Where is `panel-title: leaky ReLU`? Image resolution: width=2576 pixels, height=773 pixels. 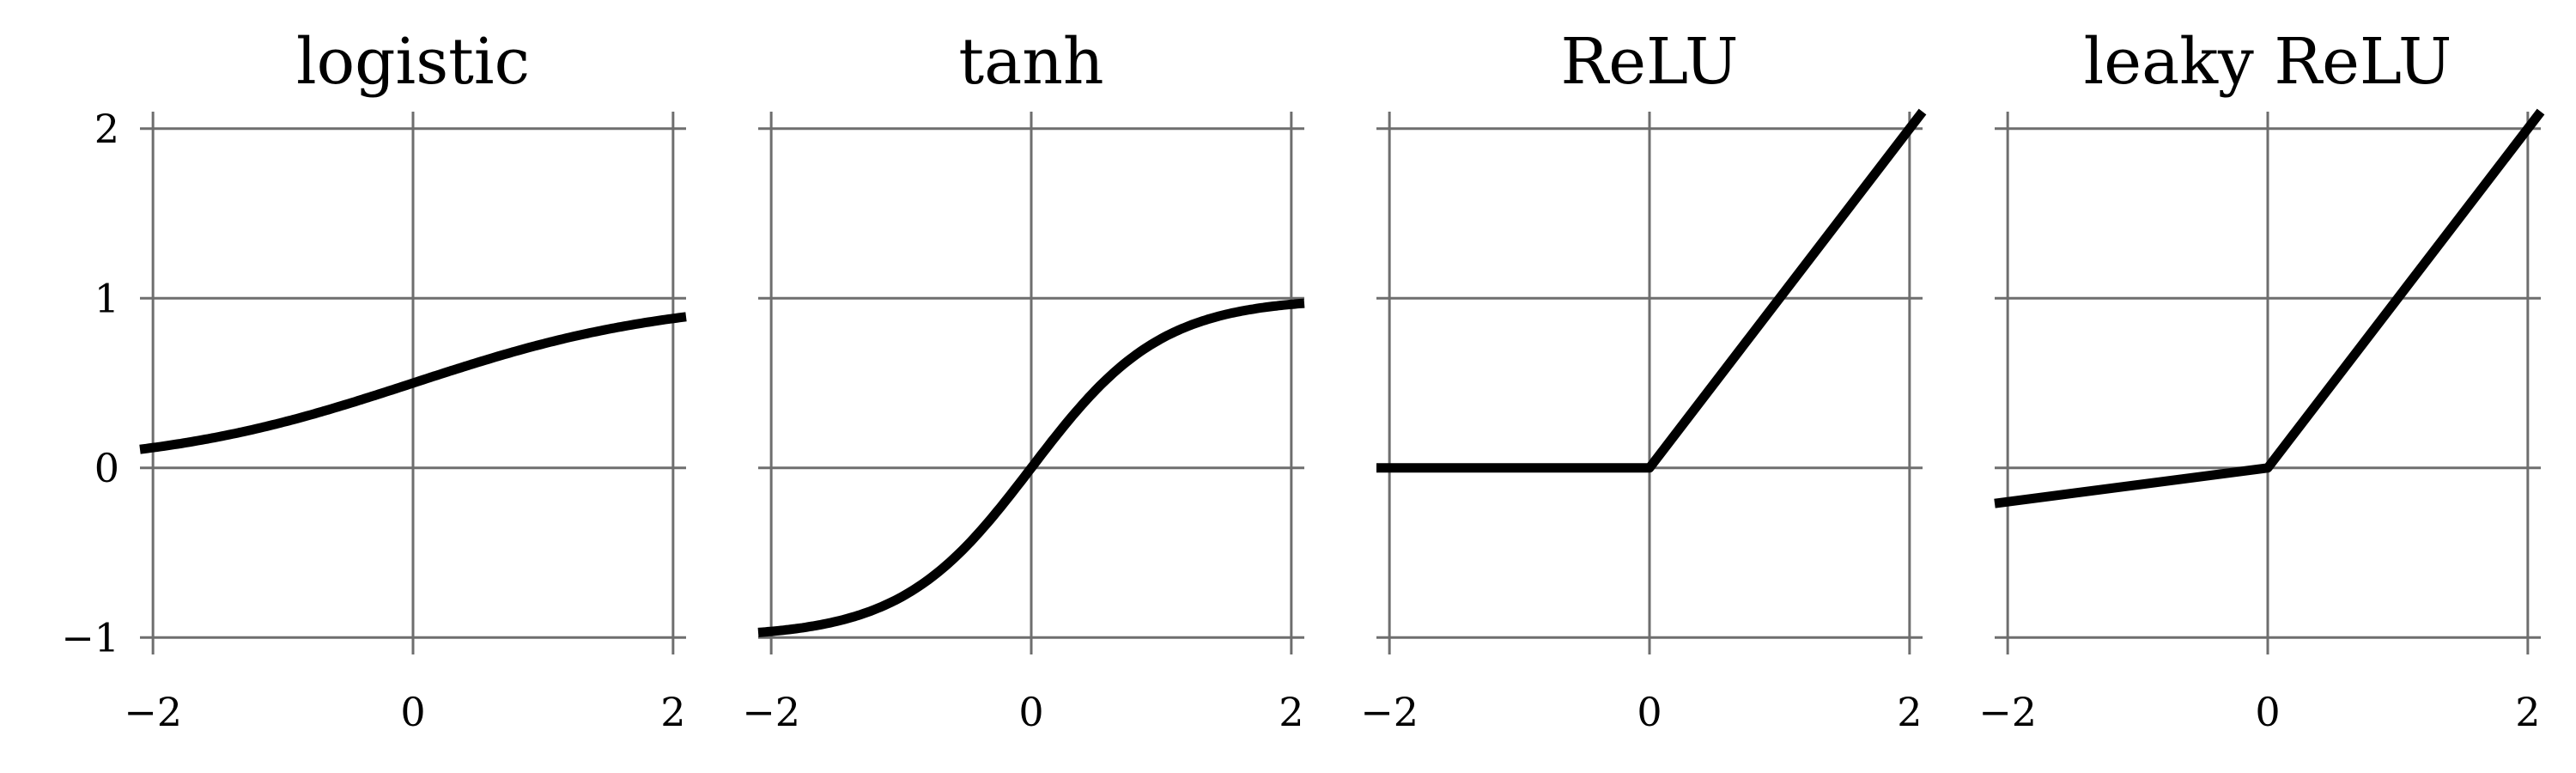 panel-title: leaky ReLU is located at coordinates (2268, 62).